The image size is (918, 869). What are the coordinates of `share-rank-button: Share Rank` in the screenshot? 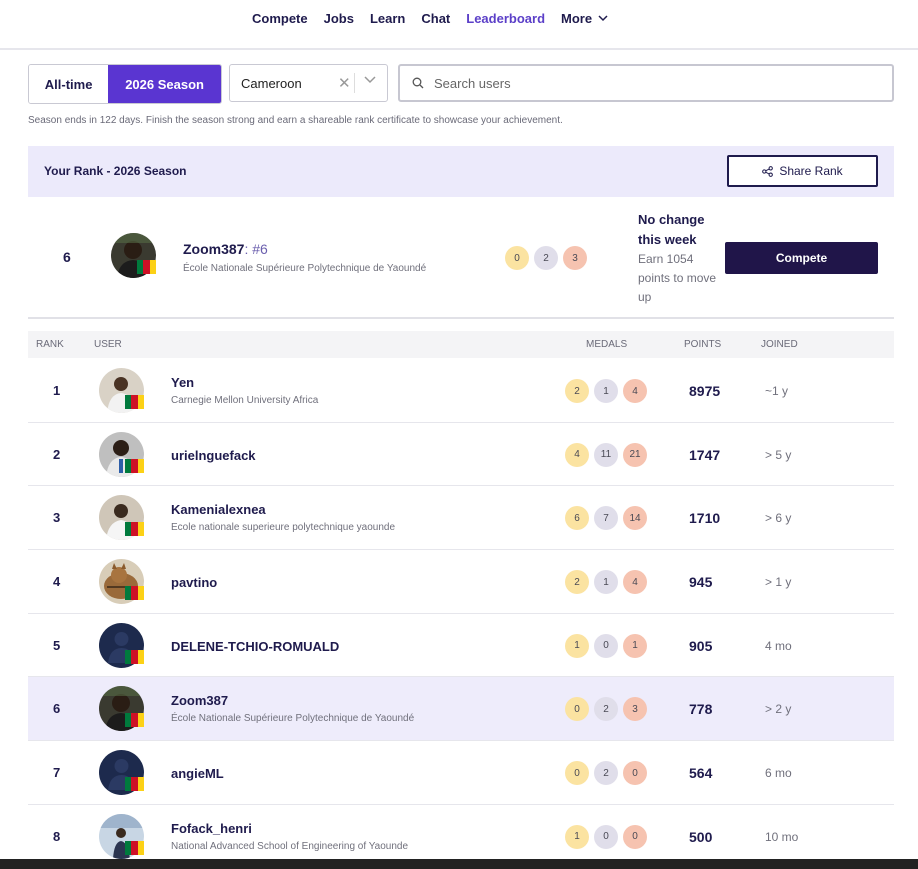 It's located at (802, 171).